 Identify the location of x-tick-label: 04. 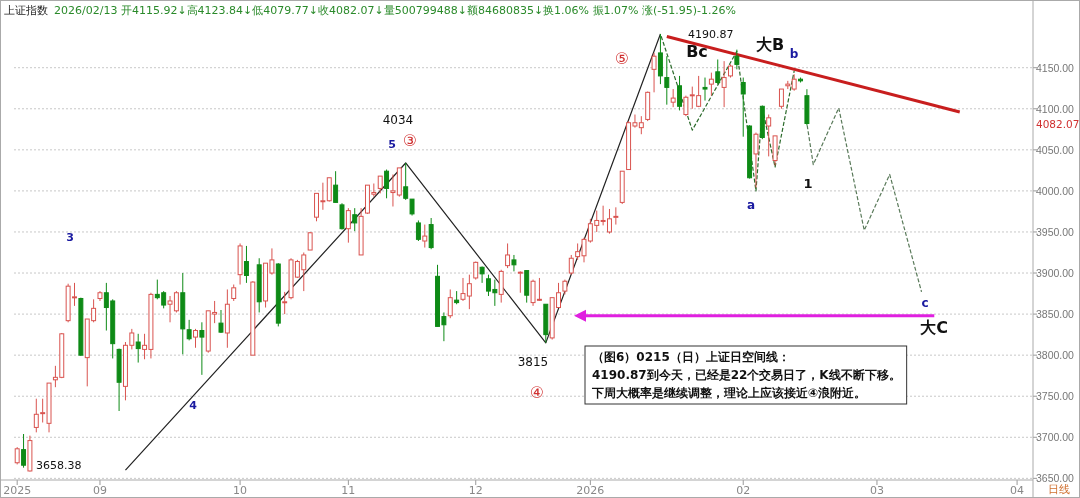
(1017, 490).